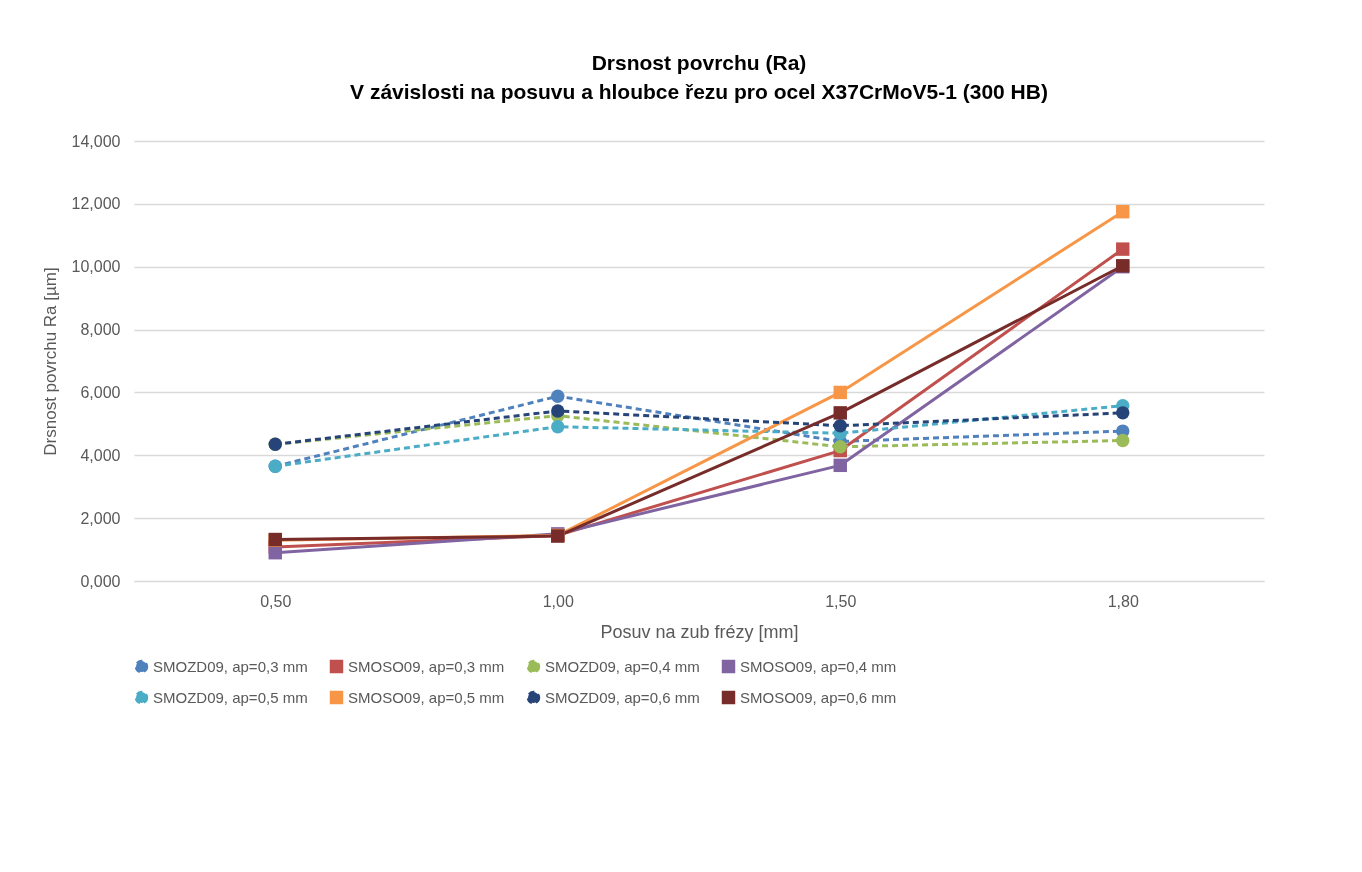  What do you see at coordinates (1123, 601) in the screenshot?
I see `x-tick-label: 1,80` at bounding box center [1123, 601].